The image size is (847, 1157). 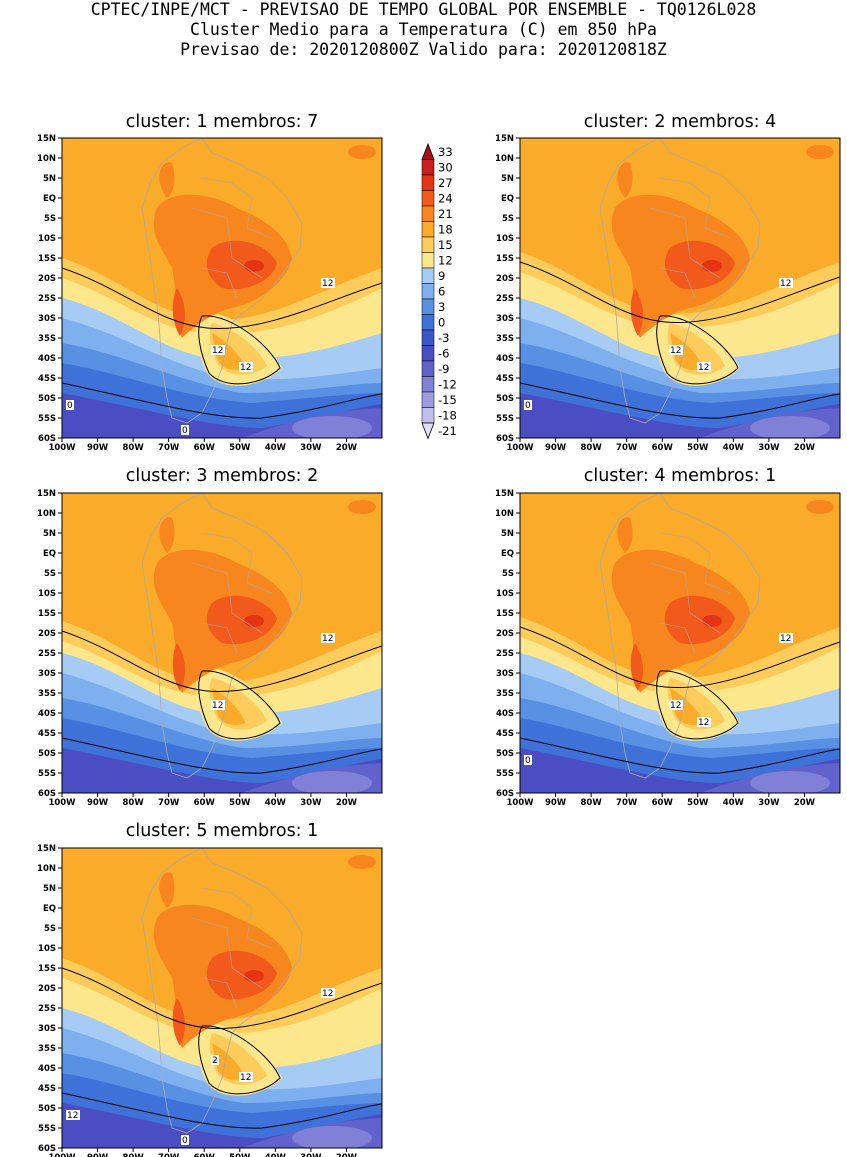 What do you see at coordinates (447, 416) in the screenshot?
I see `colorbar-level-label: -18` at bounding box center [447, 416].